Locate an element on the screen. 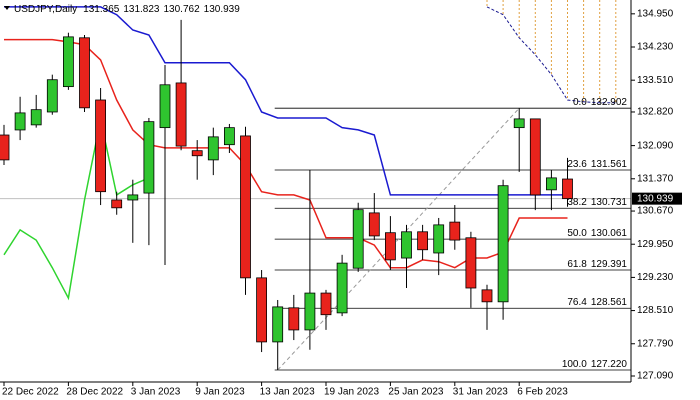 The width and height of the screenshot is (700, 400). fib-level-name: 0.0 is located at coordinates (580, 102).